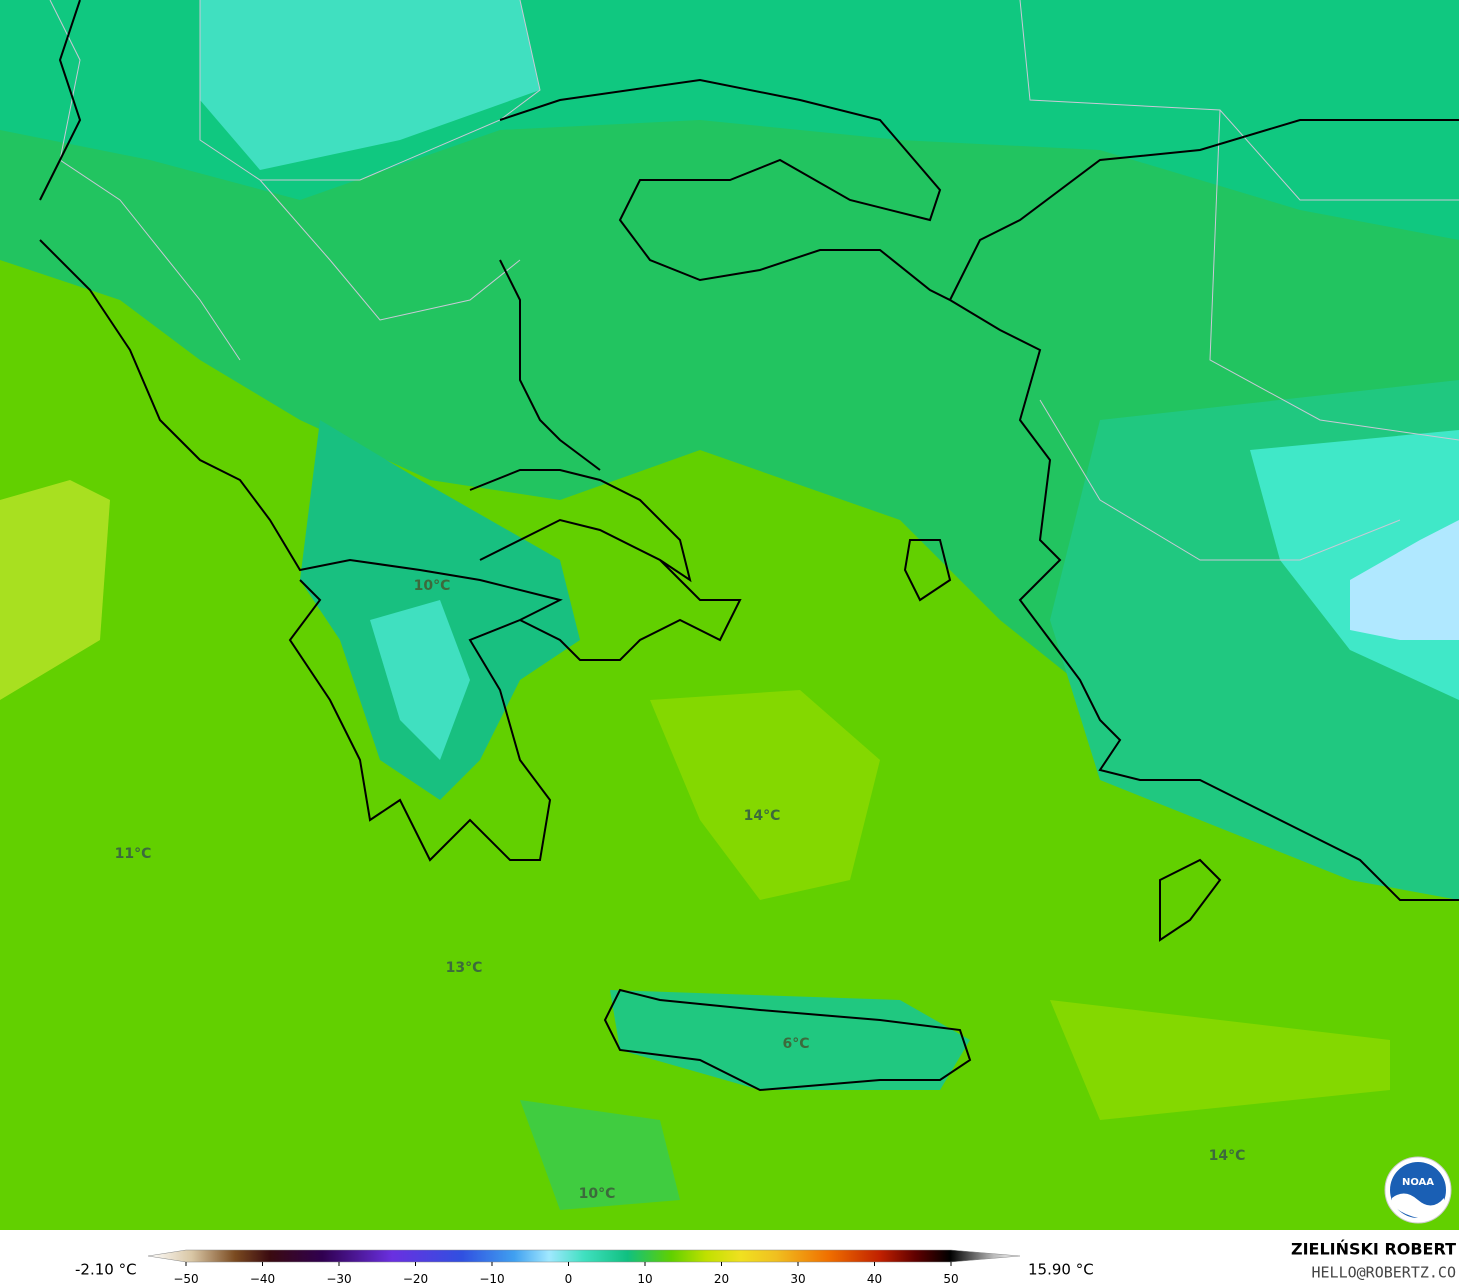  I want to click on field-south, so click(600, 1155).